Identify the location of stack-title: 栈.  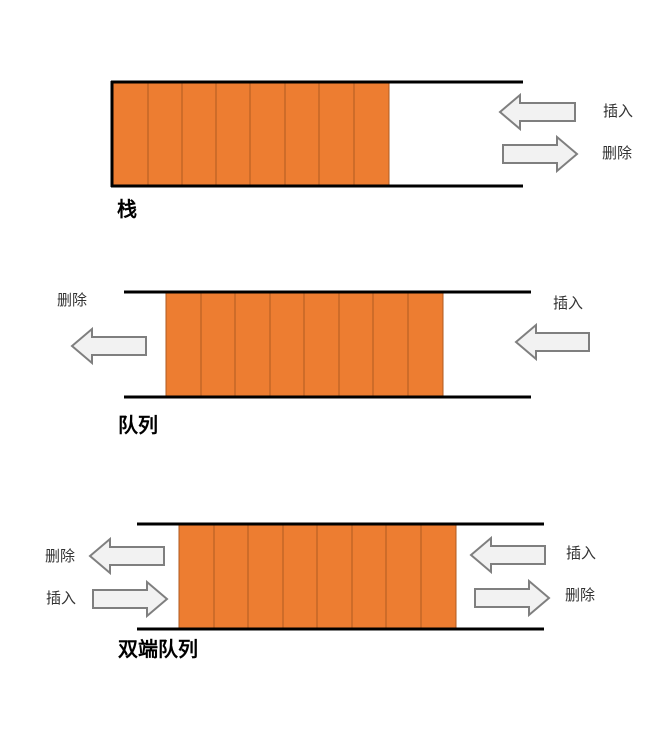
(127, 209).